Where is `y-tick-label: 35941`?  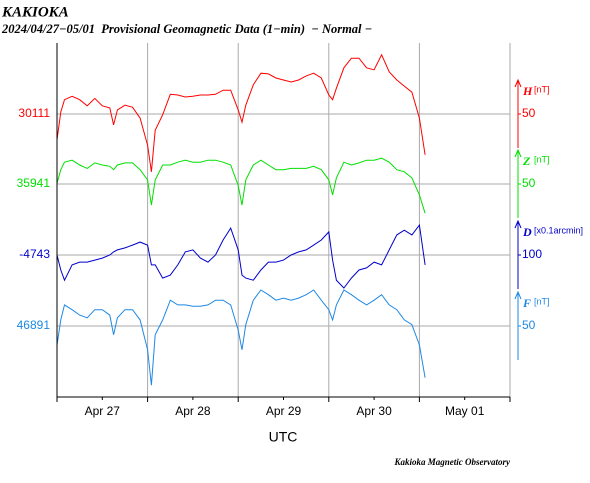 y-tick-label: 35941 is located at coordinates (34, 183).